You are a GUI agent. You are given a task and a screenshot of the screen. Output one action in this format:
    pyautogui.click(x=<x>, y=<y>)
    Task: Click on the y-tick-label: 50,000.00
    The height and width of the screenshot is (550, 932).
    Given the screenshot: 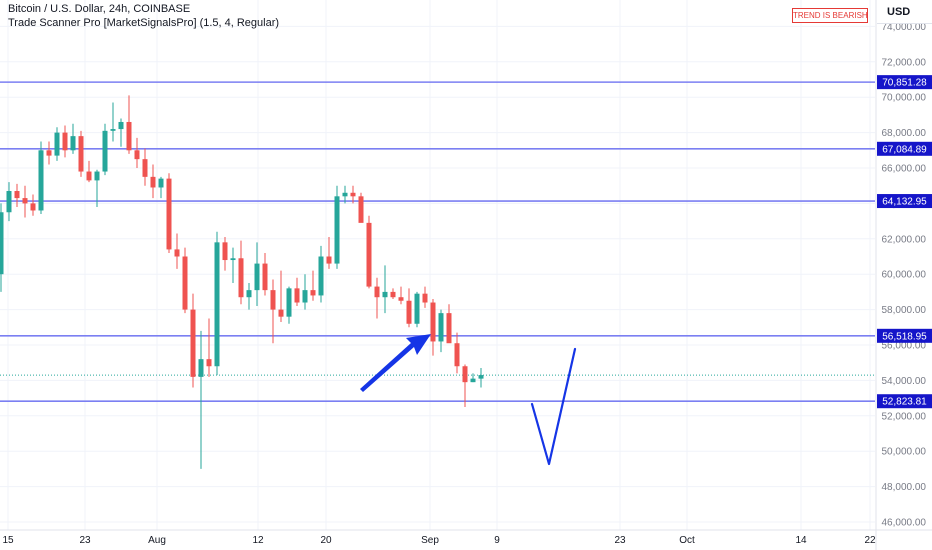 What is the action you would take?
    pyautogui.click(x=904, y=452)
    